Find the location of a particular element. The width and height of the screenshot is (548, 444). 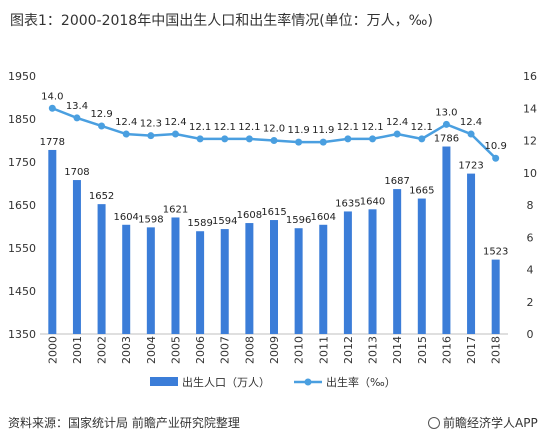

bar-value-label: 1687 is located at coordinates (396, 181).